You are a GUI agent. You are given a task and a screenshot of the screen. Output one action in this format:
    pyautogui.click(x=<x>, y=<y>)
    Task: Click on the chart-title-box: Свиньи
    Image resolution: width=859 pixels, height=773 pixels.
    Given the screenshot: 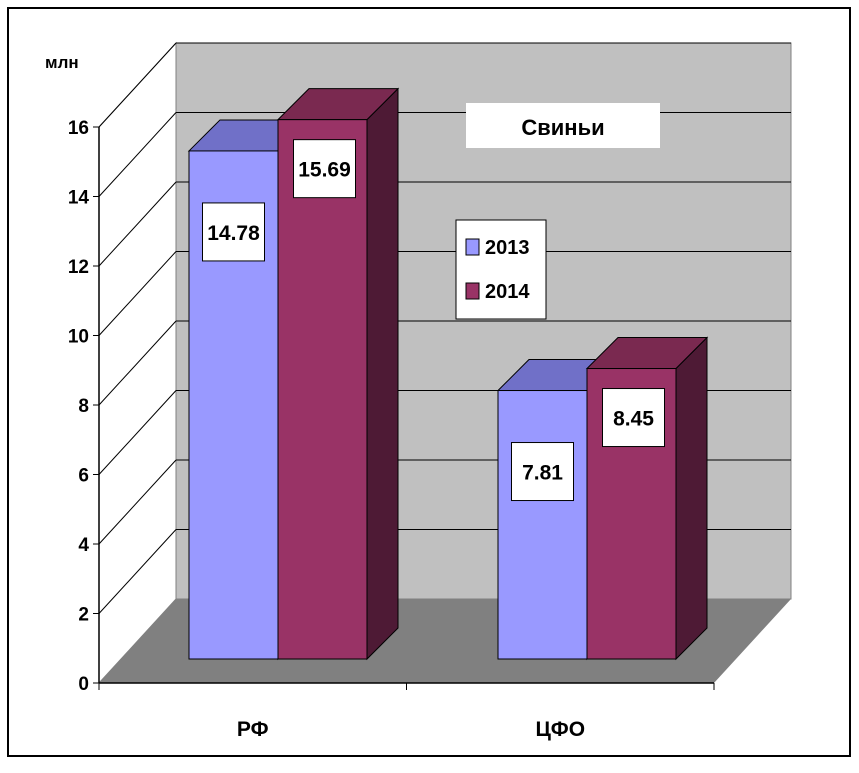 What is the action you would take?
    pyautogui.click(x=563, y=125)
    